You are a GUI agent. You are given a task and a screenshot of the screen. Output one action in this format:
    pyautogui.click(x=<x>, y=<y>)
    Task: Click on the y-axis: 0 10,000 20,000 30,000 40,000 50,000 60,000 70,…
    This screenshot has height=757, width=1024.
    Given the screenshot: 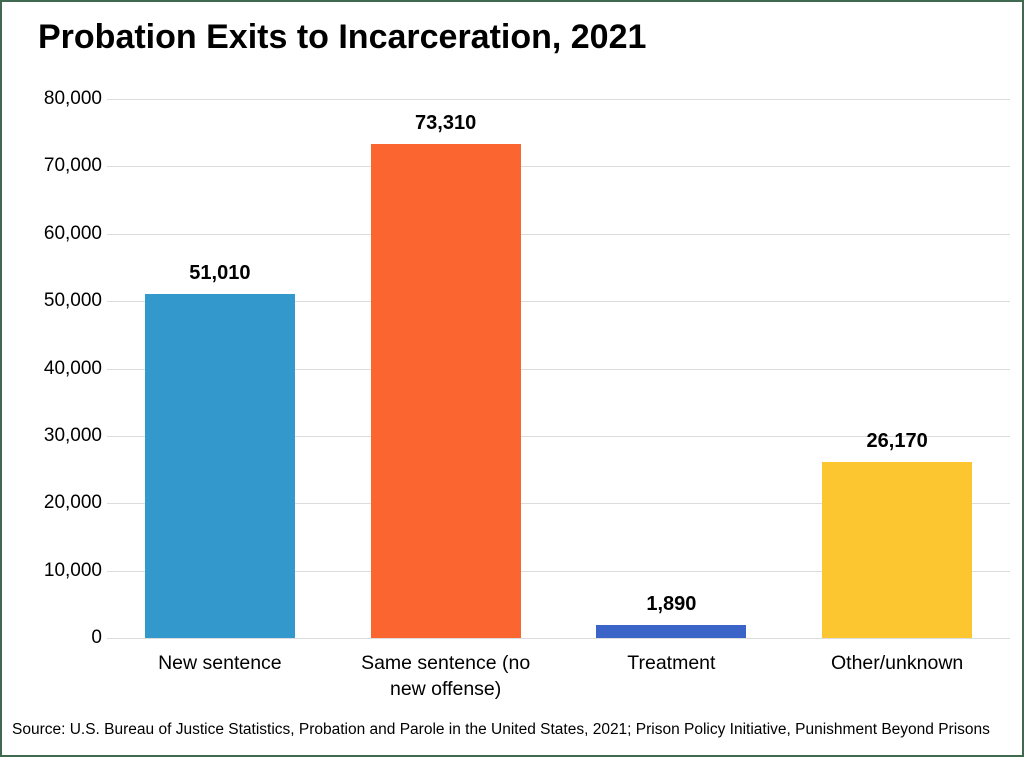 What is the action you would take?
    pyautogui.click(x=61, y=368)
    